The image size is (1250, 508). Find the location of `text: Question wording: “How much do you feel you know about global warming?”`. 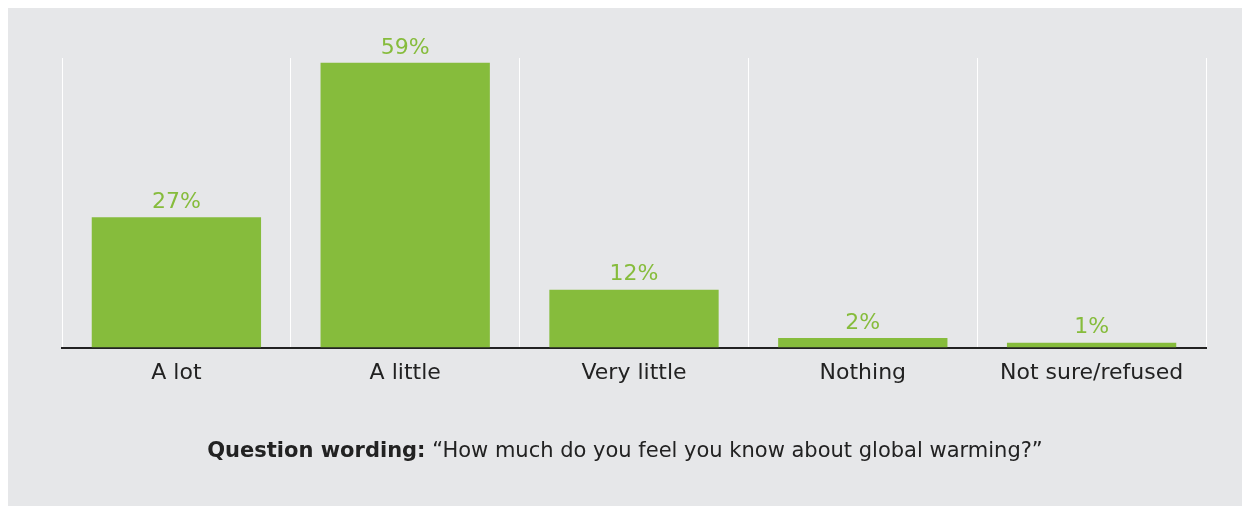

text: Question wording: “How much do you feel you know about global warming?” is located at coordinates (625, 450).